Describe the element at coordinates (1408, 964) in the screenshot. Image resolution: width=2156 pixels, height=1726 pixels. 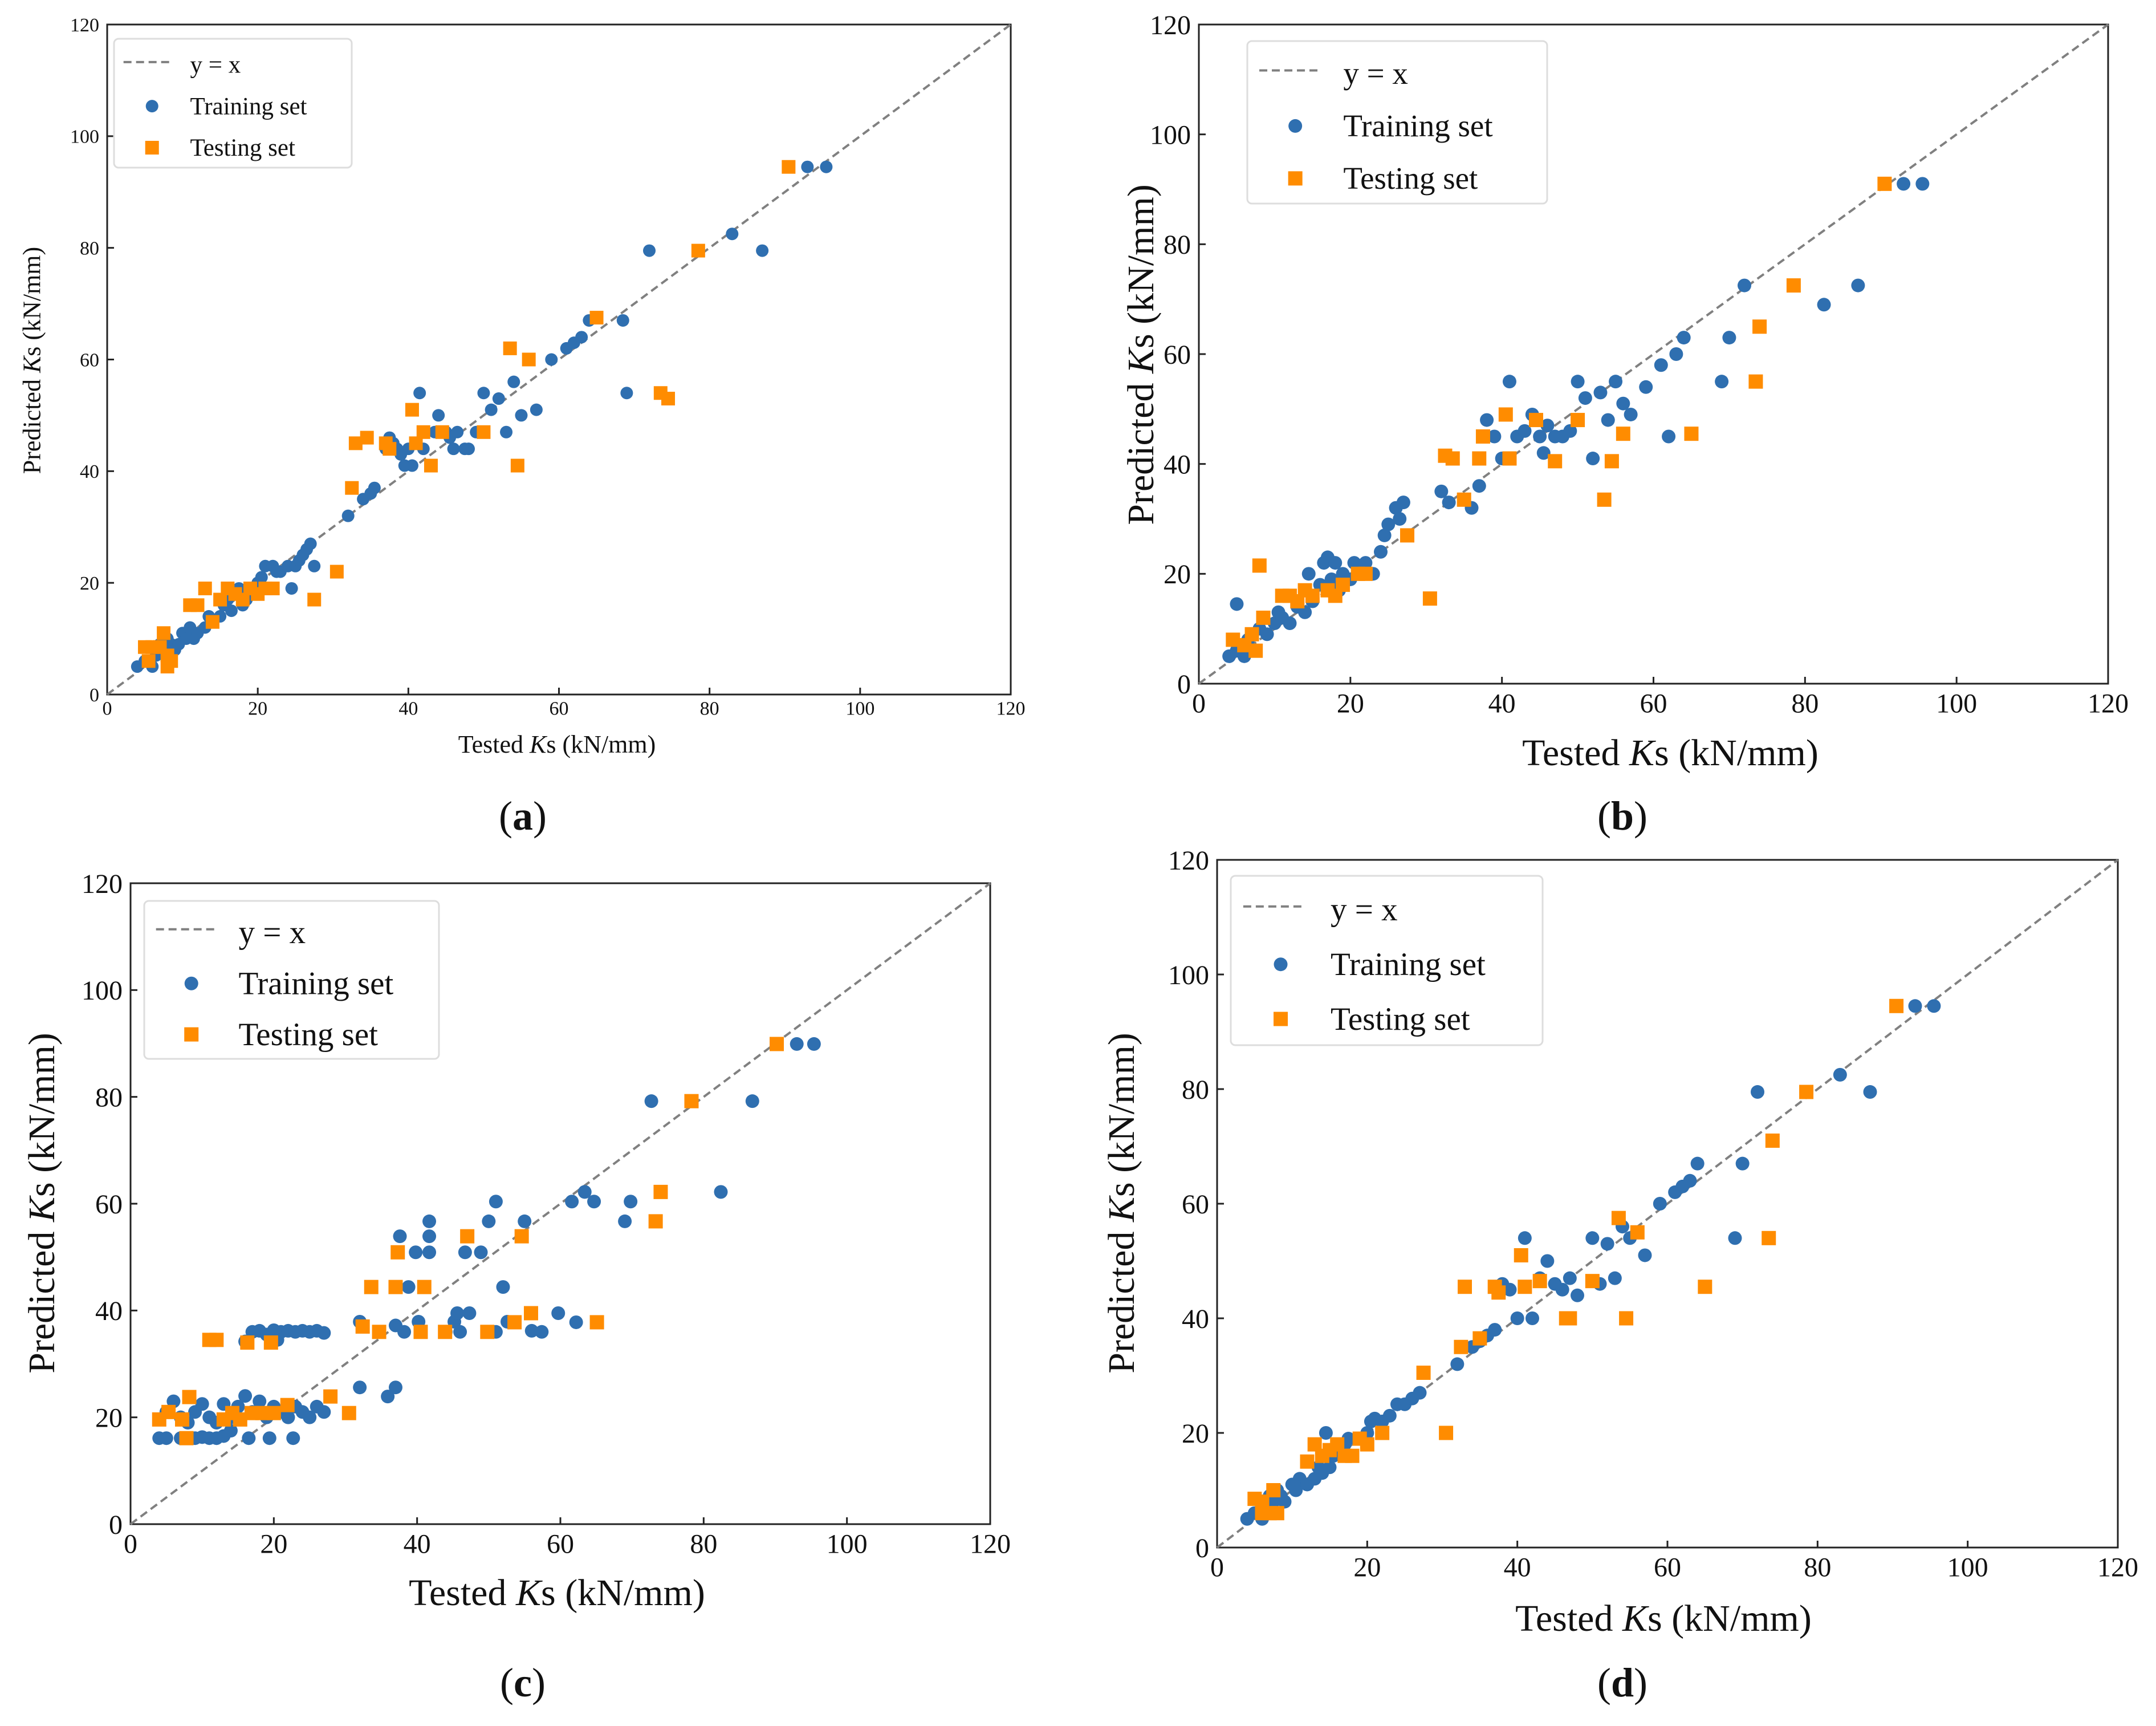
I see `legend-label: Training set` at that location.